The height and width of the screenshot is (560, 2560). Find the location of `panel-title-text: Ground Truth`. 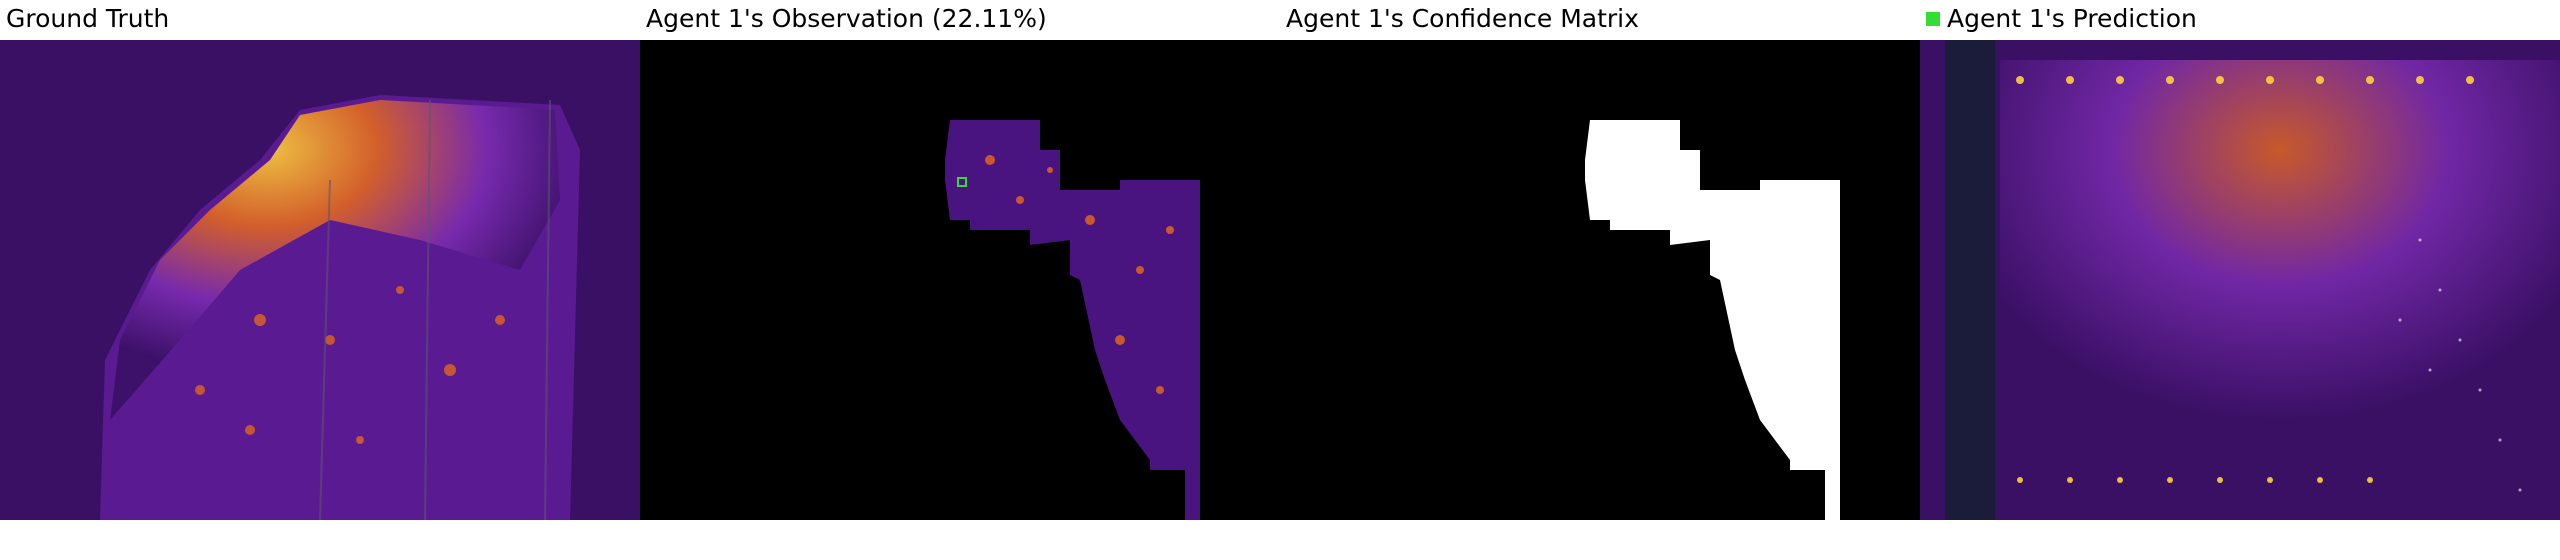

panel-title-text: Ground Truth is located at coordinates (88, 18).